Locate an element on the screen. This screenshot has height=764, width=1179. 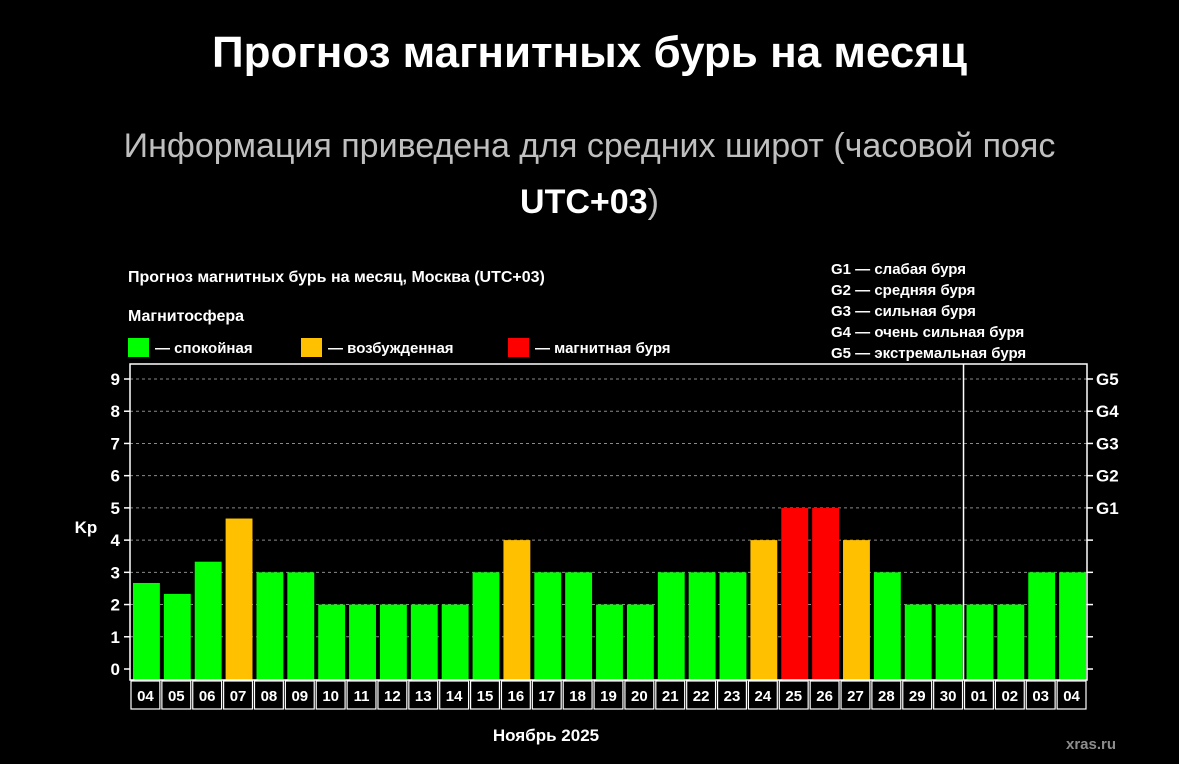
g-tick-label: G4 is located at coordinates (1107, 411).